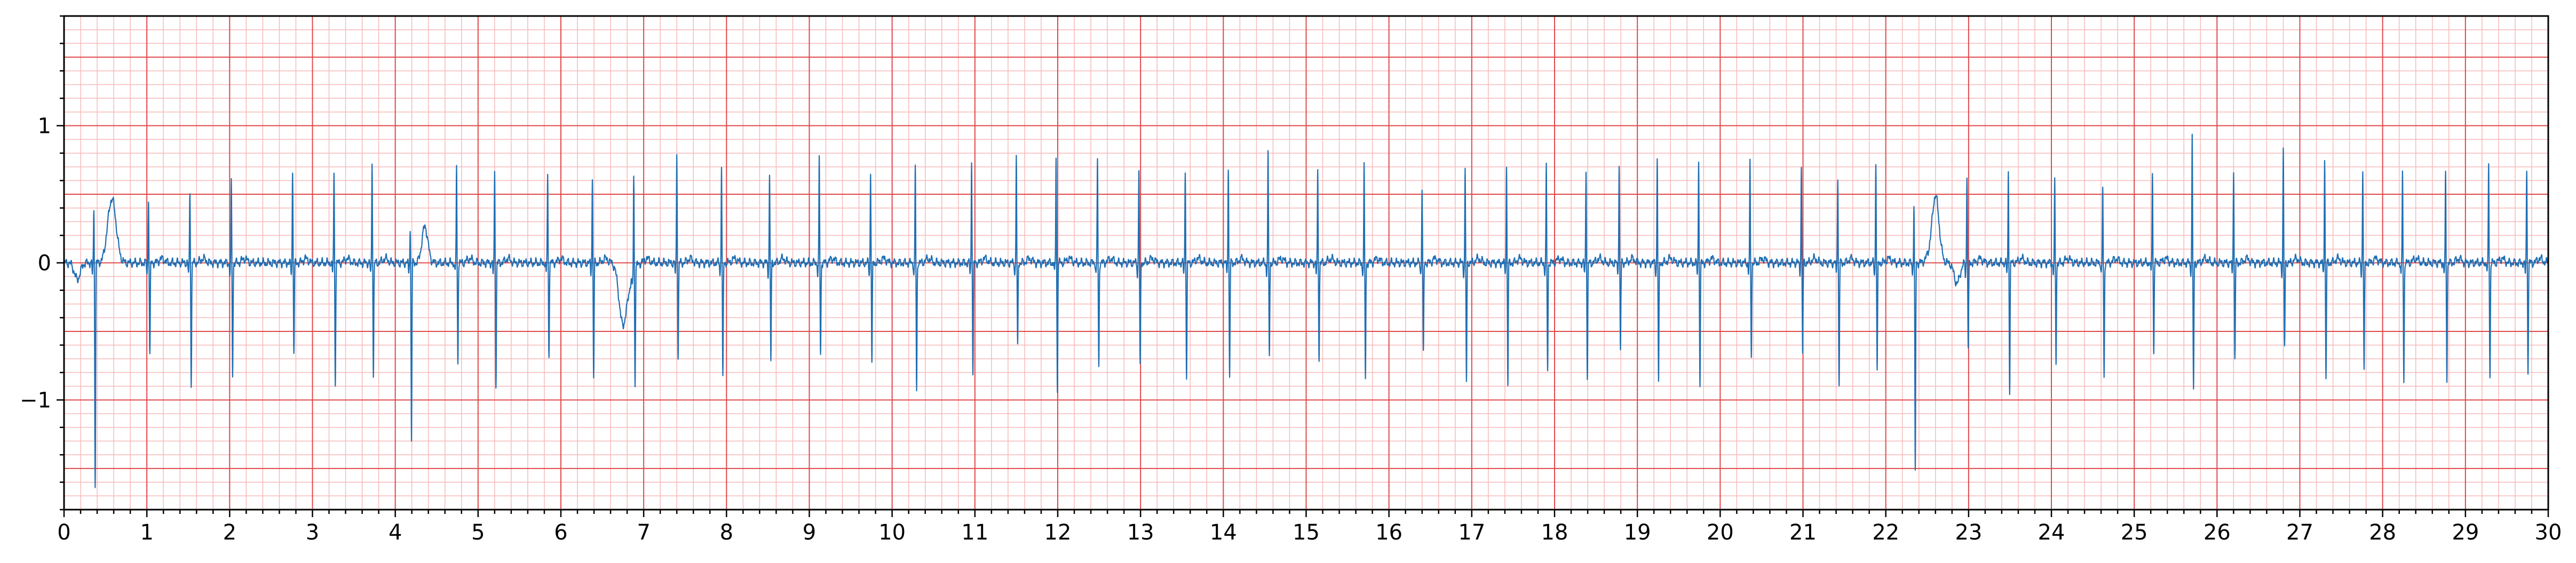 The image size is (2576, 563). I want to click on x-tick-label: 28, so click(2382, 532).